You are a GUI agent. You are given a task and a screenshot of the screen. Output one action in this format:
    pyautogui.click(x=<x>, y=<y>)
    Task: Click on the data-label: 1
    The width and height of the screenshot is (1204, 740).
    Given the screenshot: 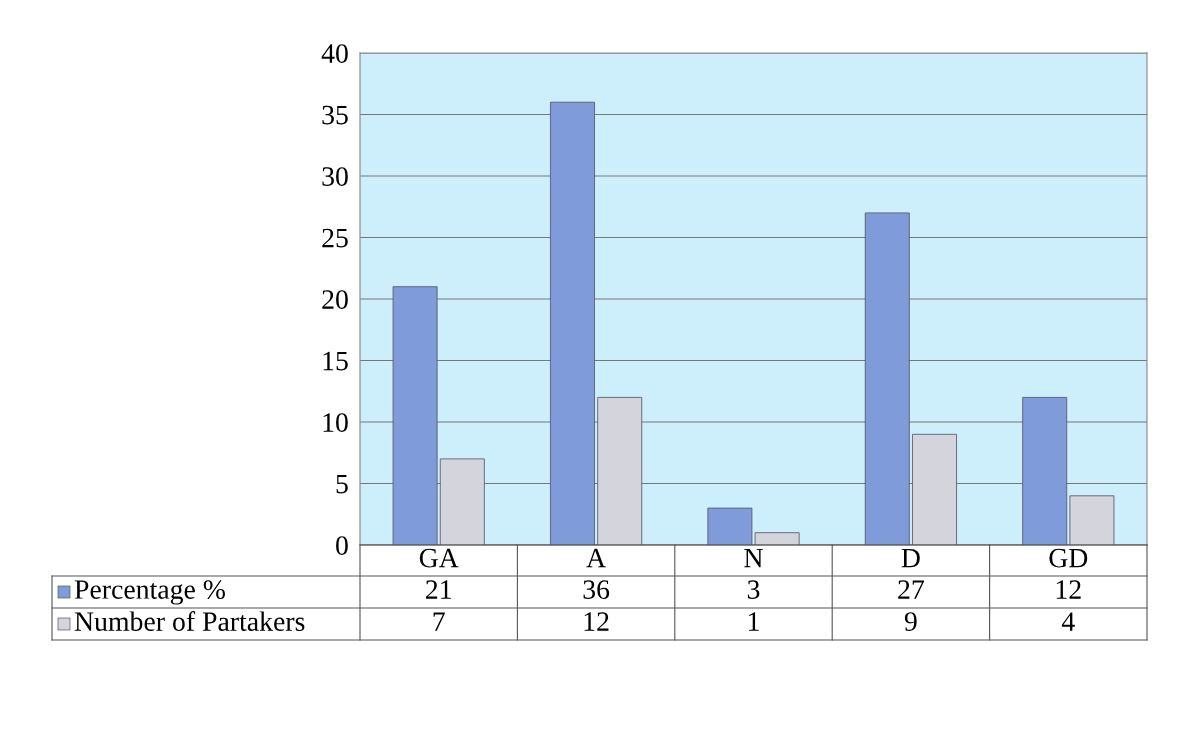 What is the action you would take?
    pyautogui.click(x=754, y=621)
    